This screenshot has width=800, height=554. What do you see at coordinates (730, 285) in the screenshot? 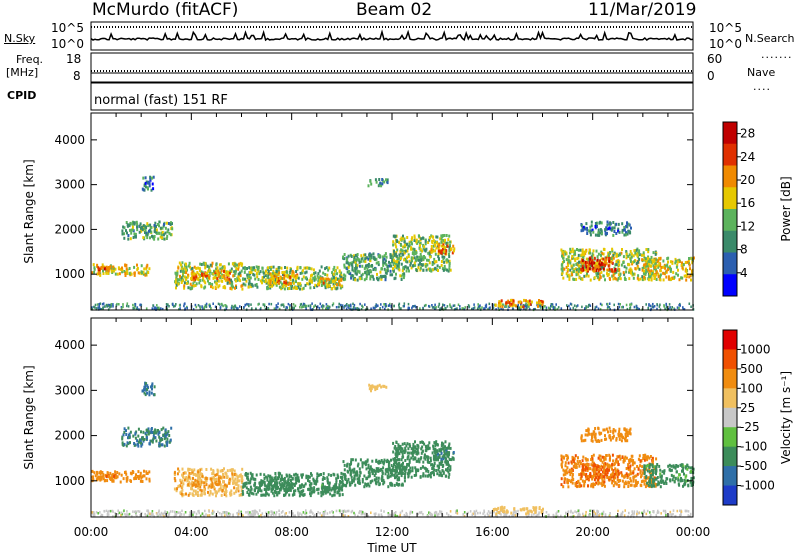
I see `colorbar-swatch` at bounding box center [730, 285].